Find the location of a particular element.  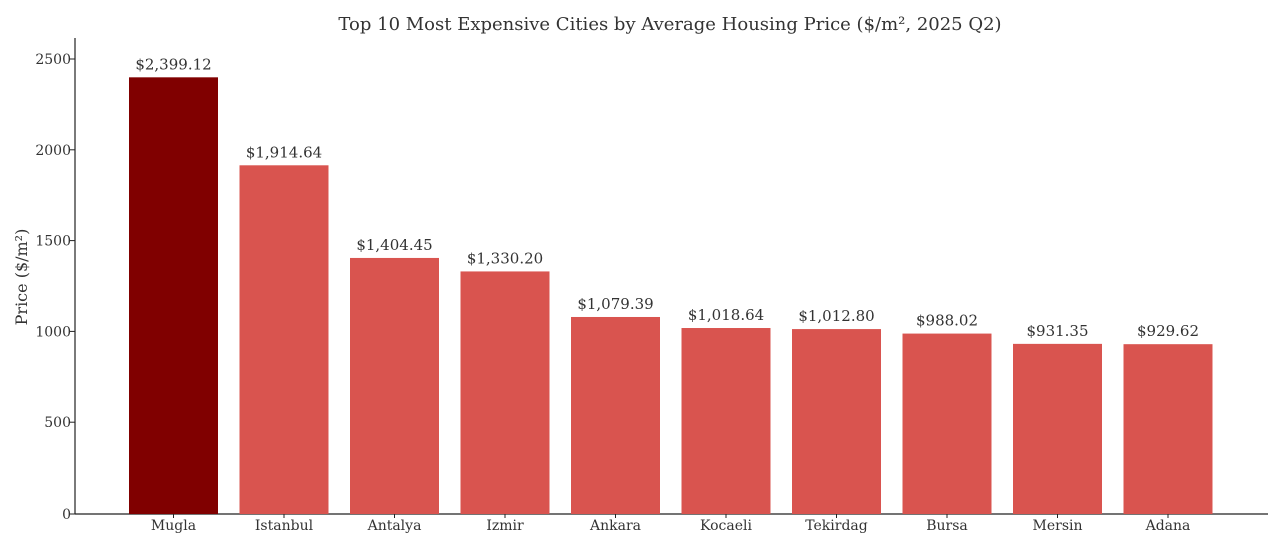

y-tick-label: 2000 is located at coordinates (53, 151).